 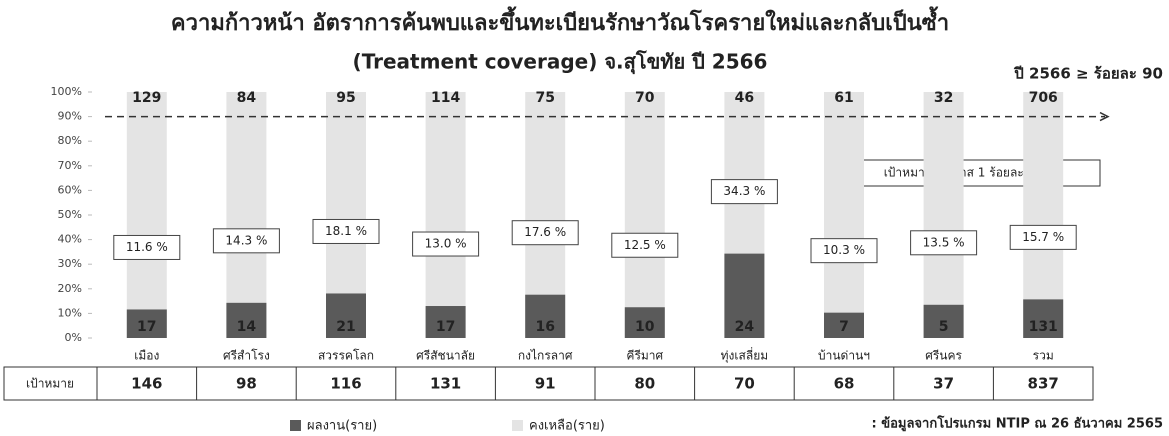 I want to click on count-label: 21, so click(x=345, y=327).